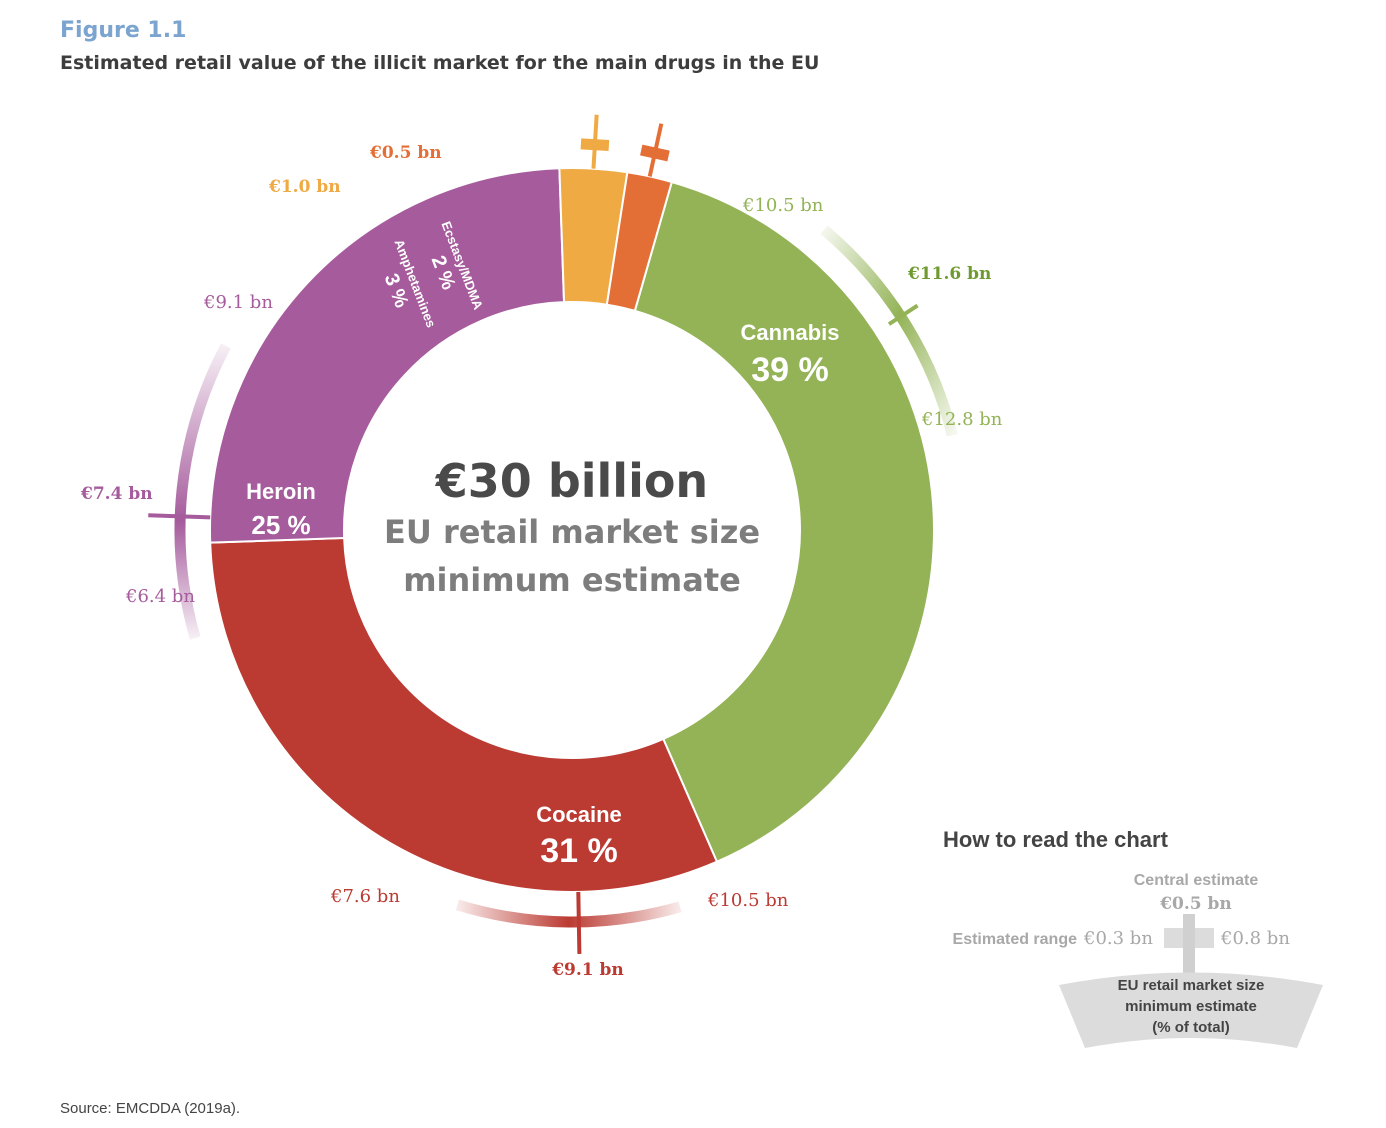 This screenshot has width=1386, height=1128. I want to click on cocaine-high-label: €10.5 bn, so click(748, 900).